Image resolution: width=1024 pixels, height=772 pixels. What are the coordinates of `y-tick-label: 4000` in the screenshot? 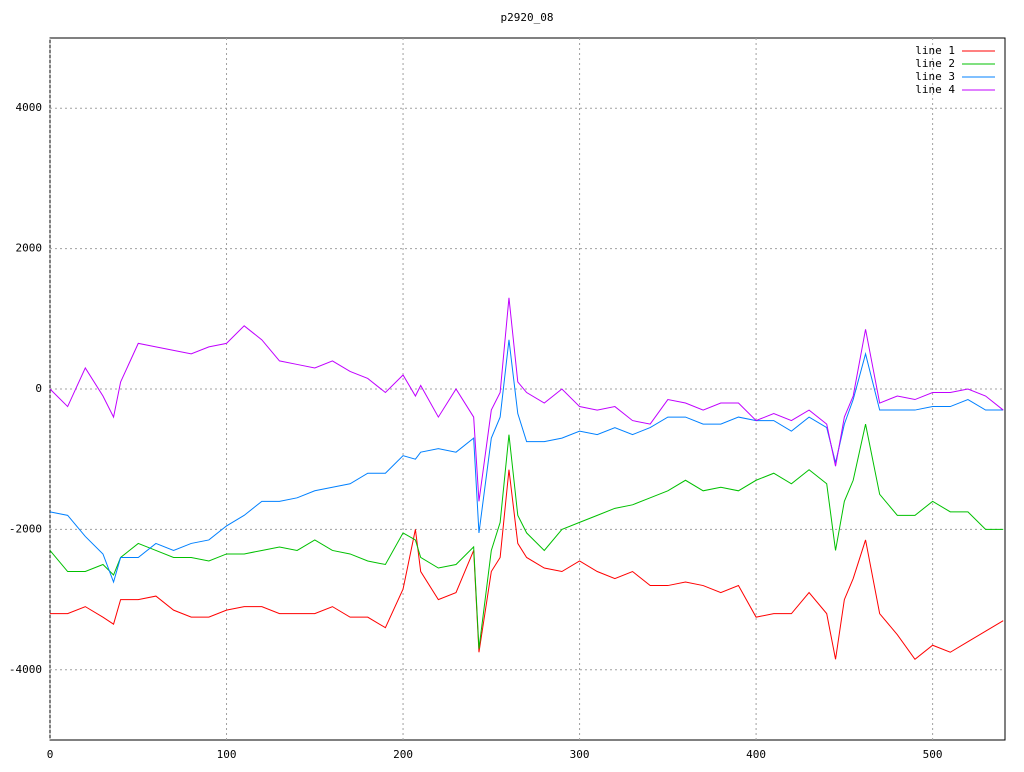 It's located at (29, 107).